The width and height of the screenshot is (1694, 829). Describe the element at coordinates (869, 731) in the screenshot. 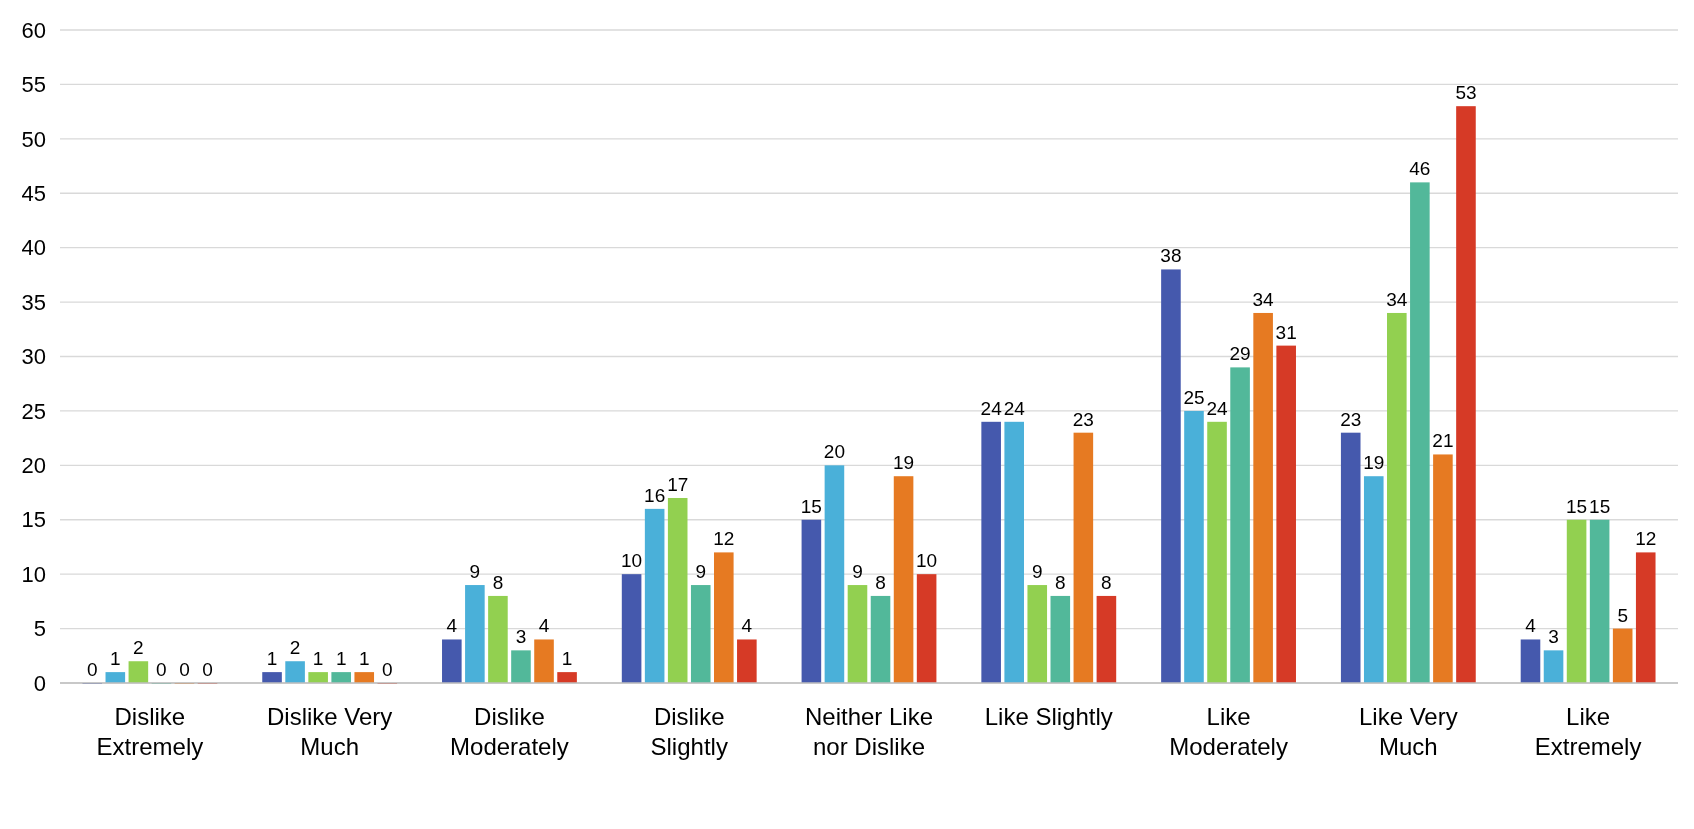

I see `x-tick-label: Neither Like nor Dislike` at that location.